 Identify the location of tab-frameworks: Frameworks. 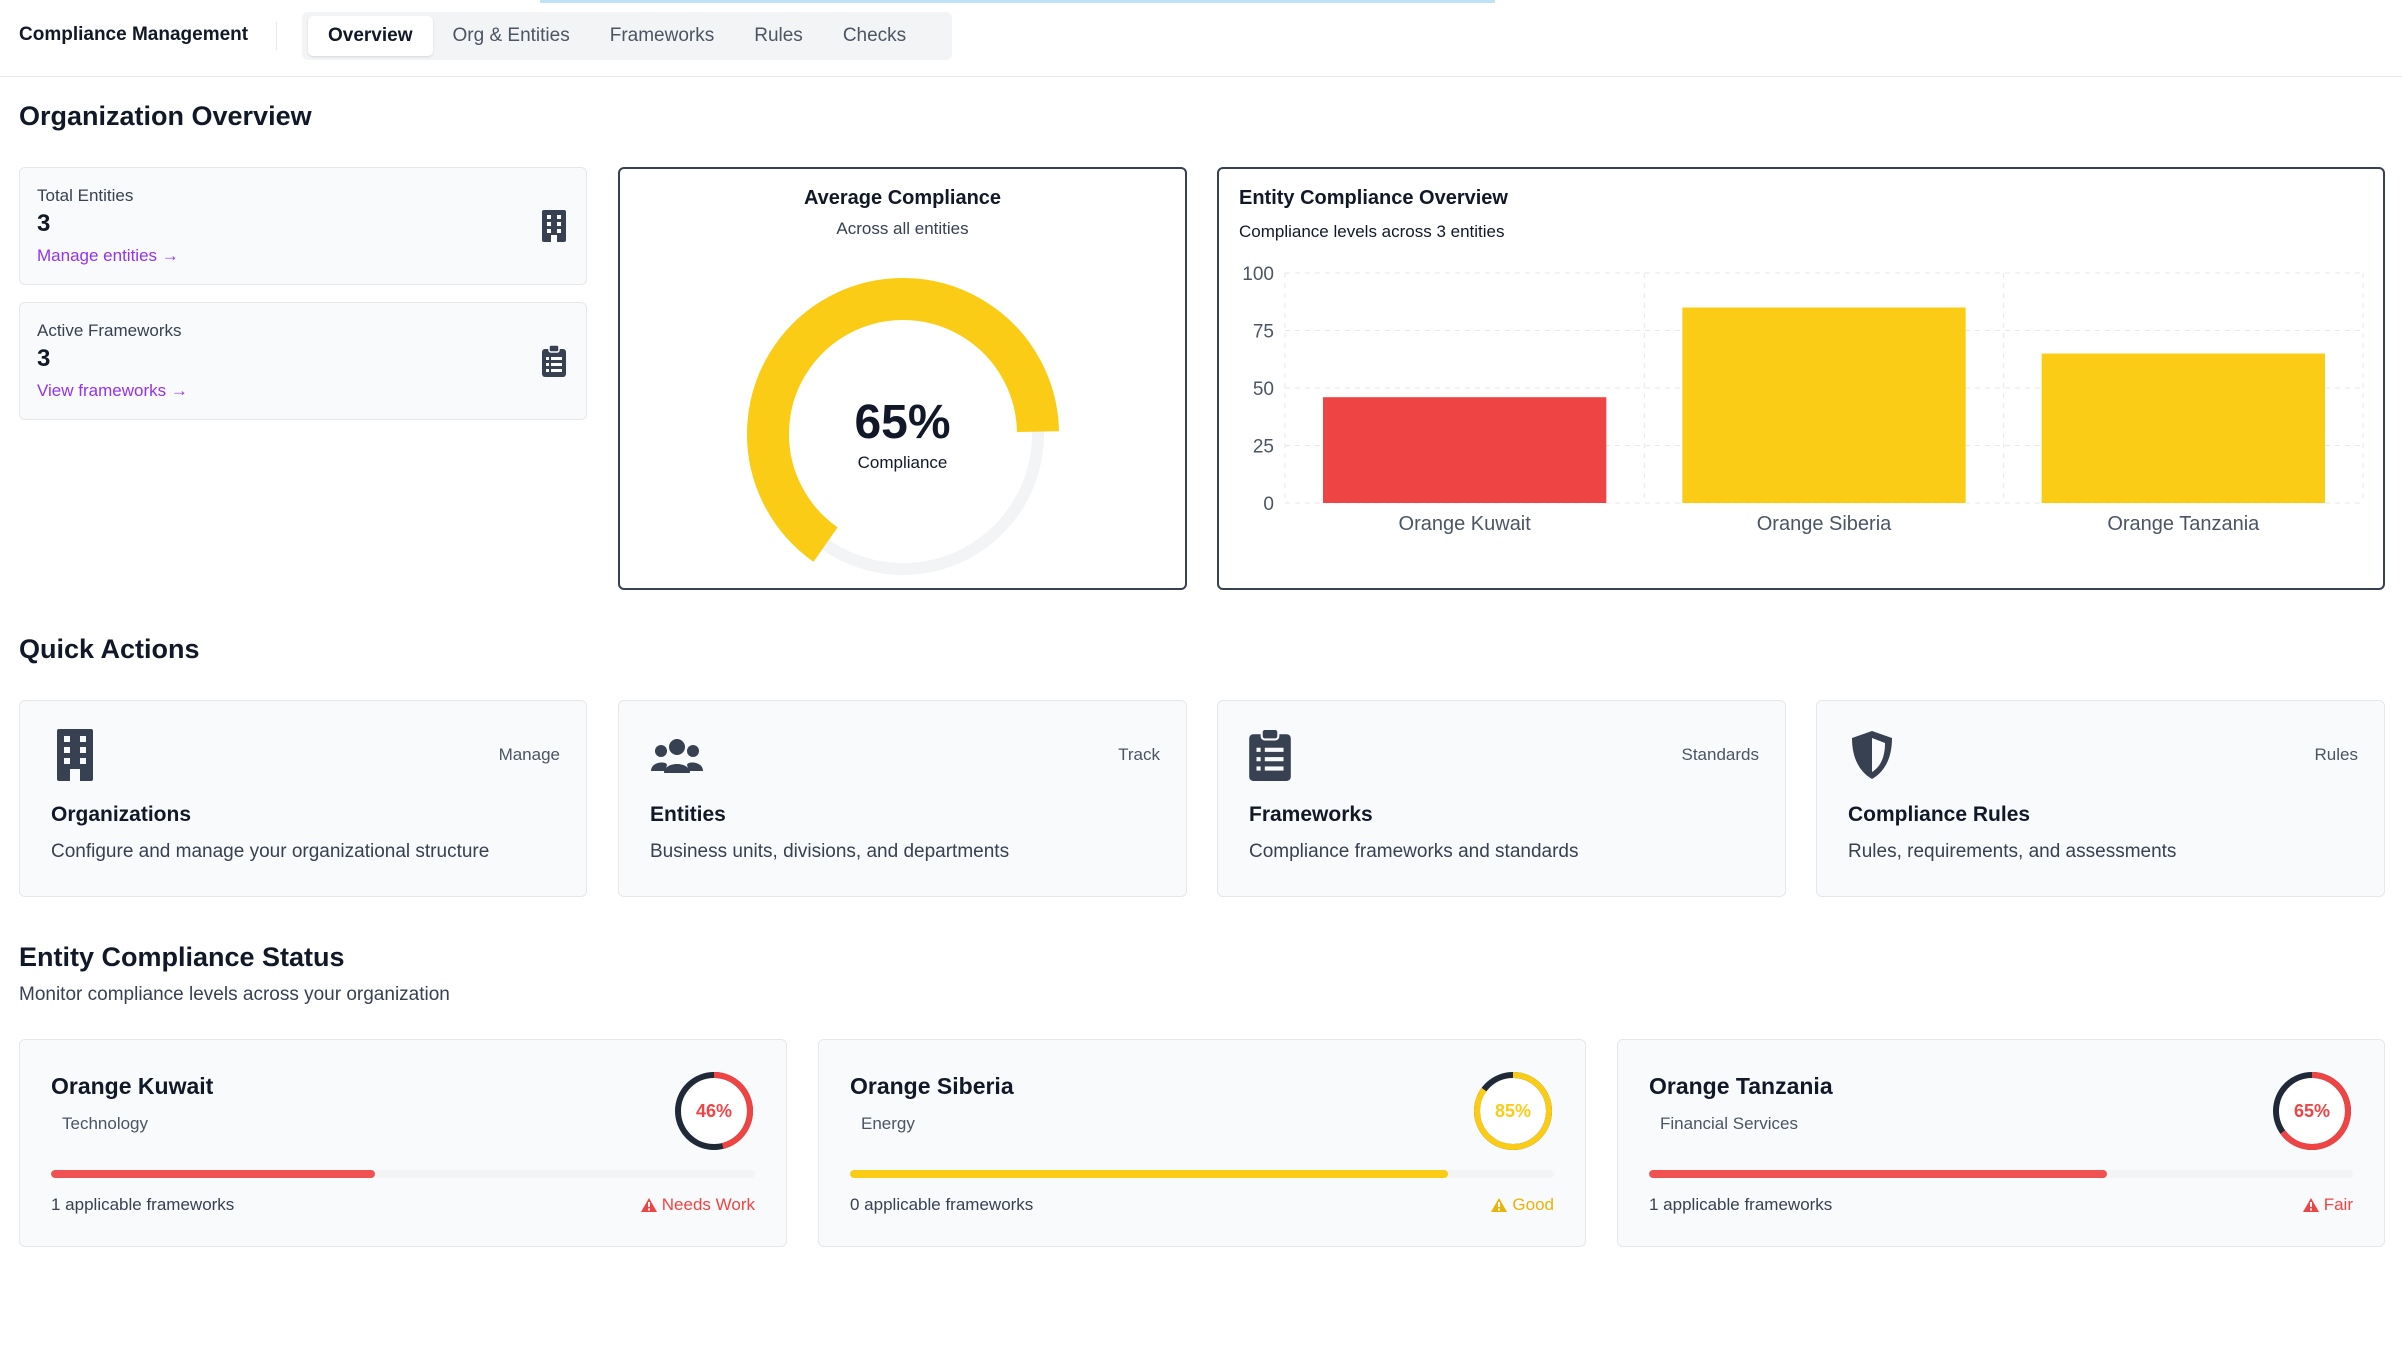
(662, 35).